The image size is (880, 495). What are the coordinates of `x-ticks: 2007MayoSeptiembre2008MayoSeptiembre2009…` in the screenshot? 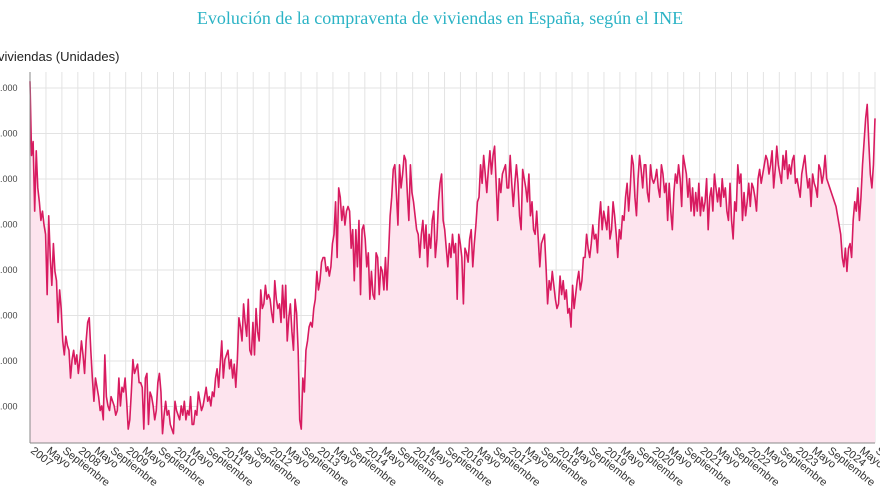 It's located at (454, 467).